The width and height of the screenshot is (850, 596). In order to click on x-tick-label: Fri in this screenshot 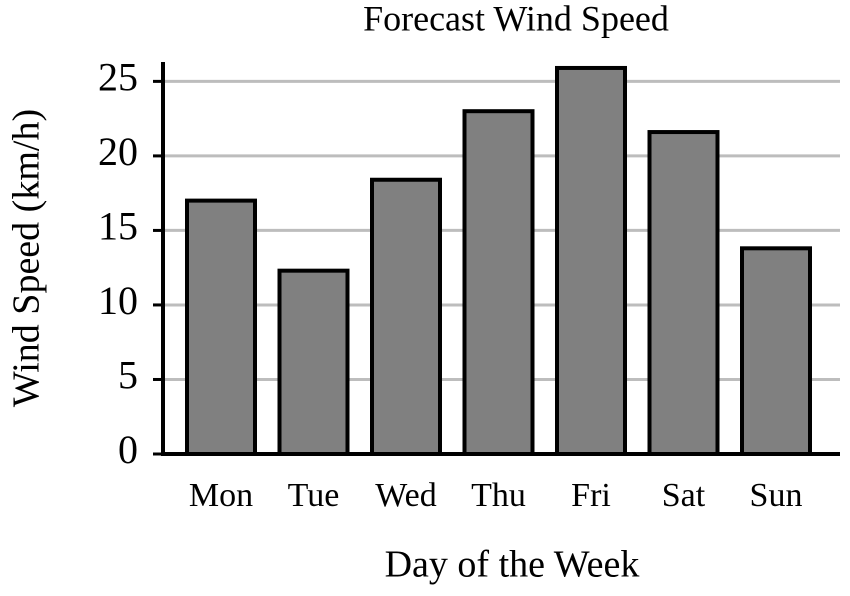, I will do `click(591, 495)`.